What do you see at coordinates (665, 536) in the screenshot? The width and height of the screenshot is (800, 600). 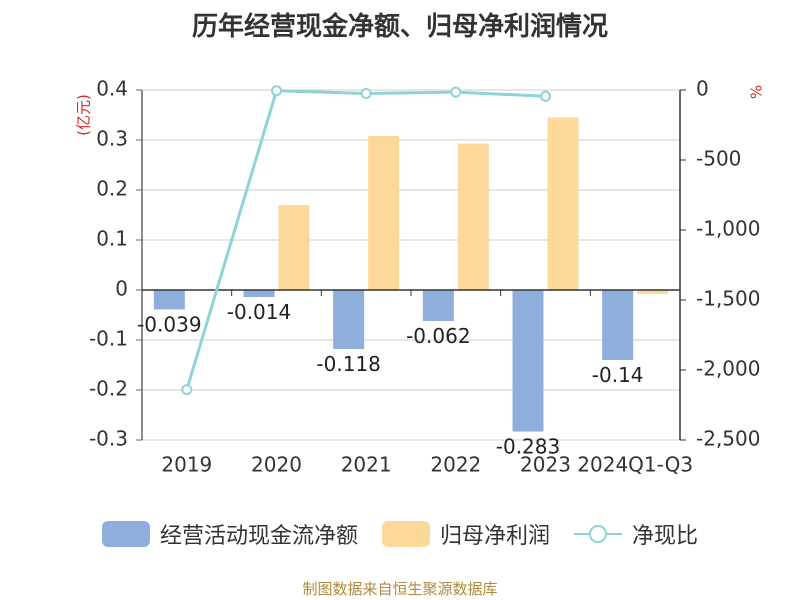 I see `legend-label: 净现比` at bounding box center [665, 536].